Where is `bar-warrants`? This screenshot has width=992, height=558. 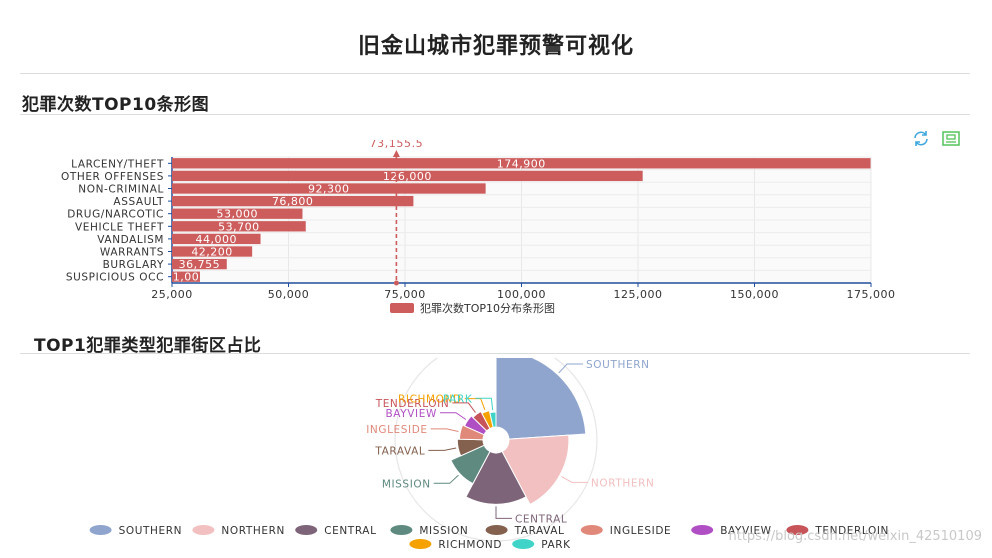 bar-warrants is located at coordinates (212, 251).